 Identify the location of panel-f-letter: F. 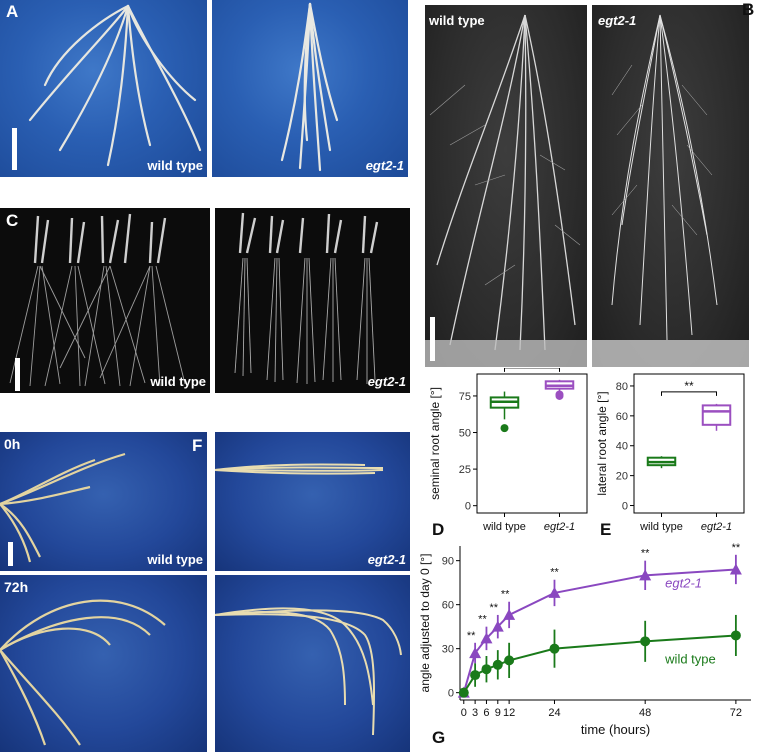
(197, 445).